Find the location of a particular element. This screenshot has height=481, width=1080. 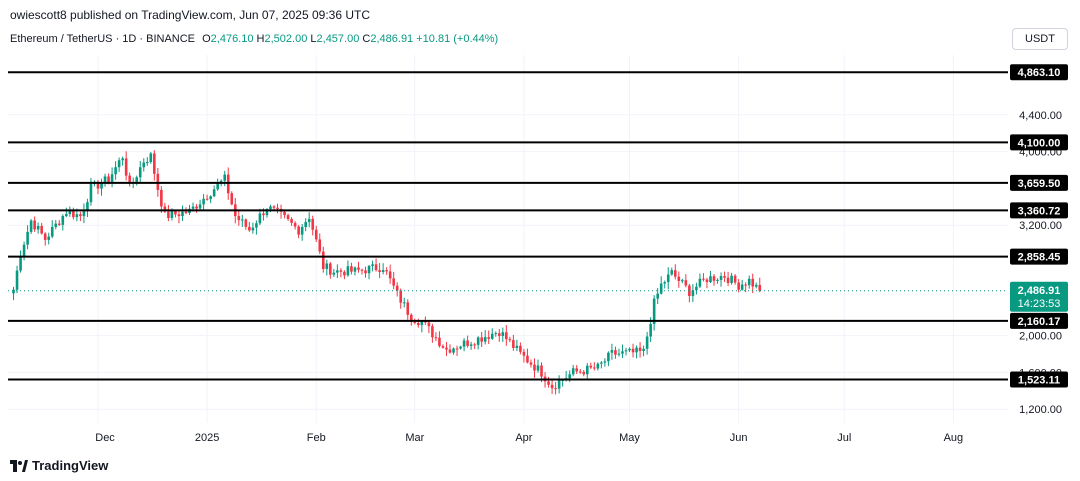

x-axis-tick-label: 2025 is located at coordinates (207, 438).